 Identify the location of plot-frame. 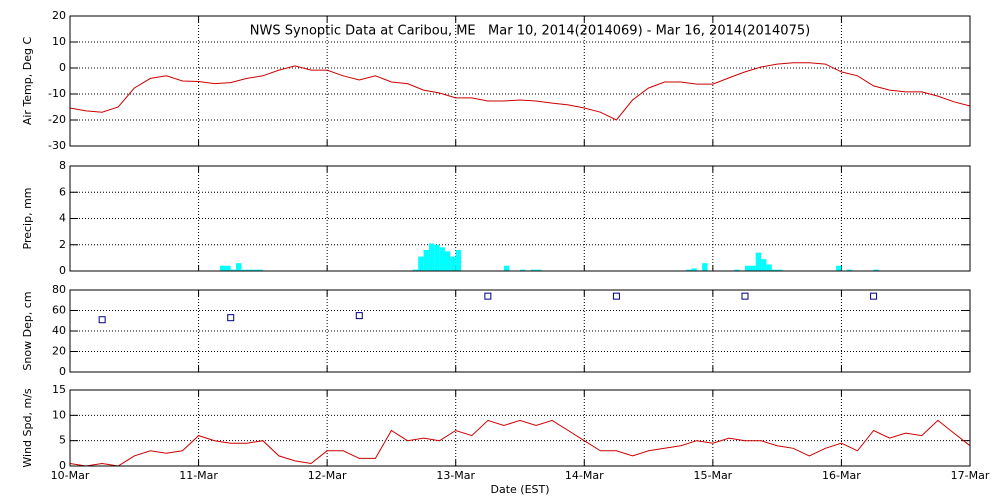
(520, 428).